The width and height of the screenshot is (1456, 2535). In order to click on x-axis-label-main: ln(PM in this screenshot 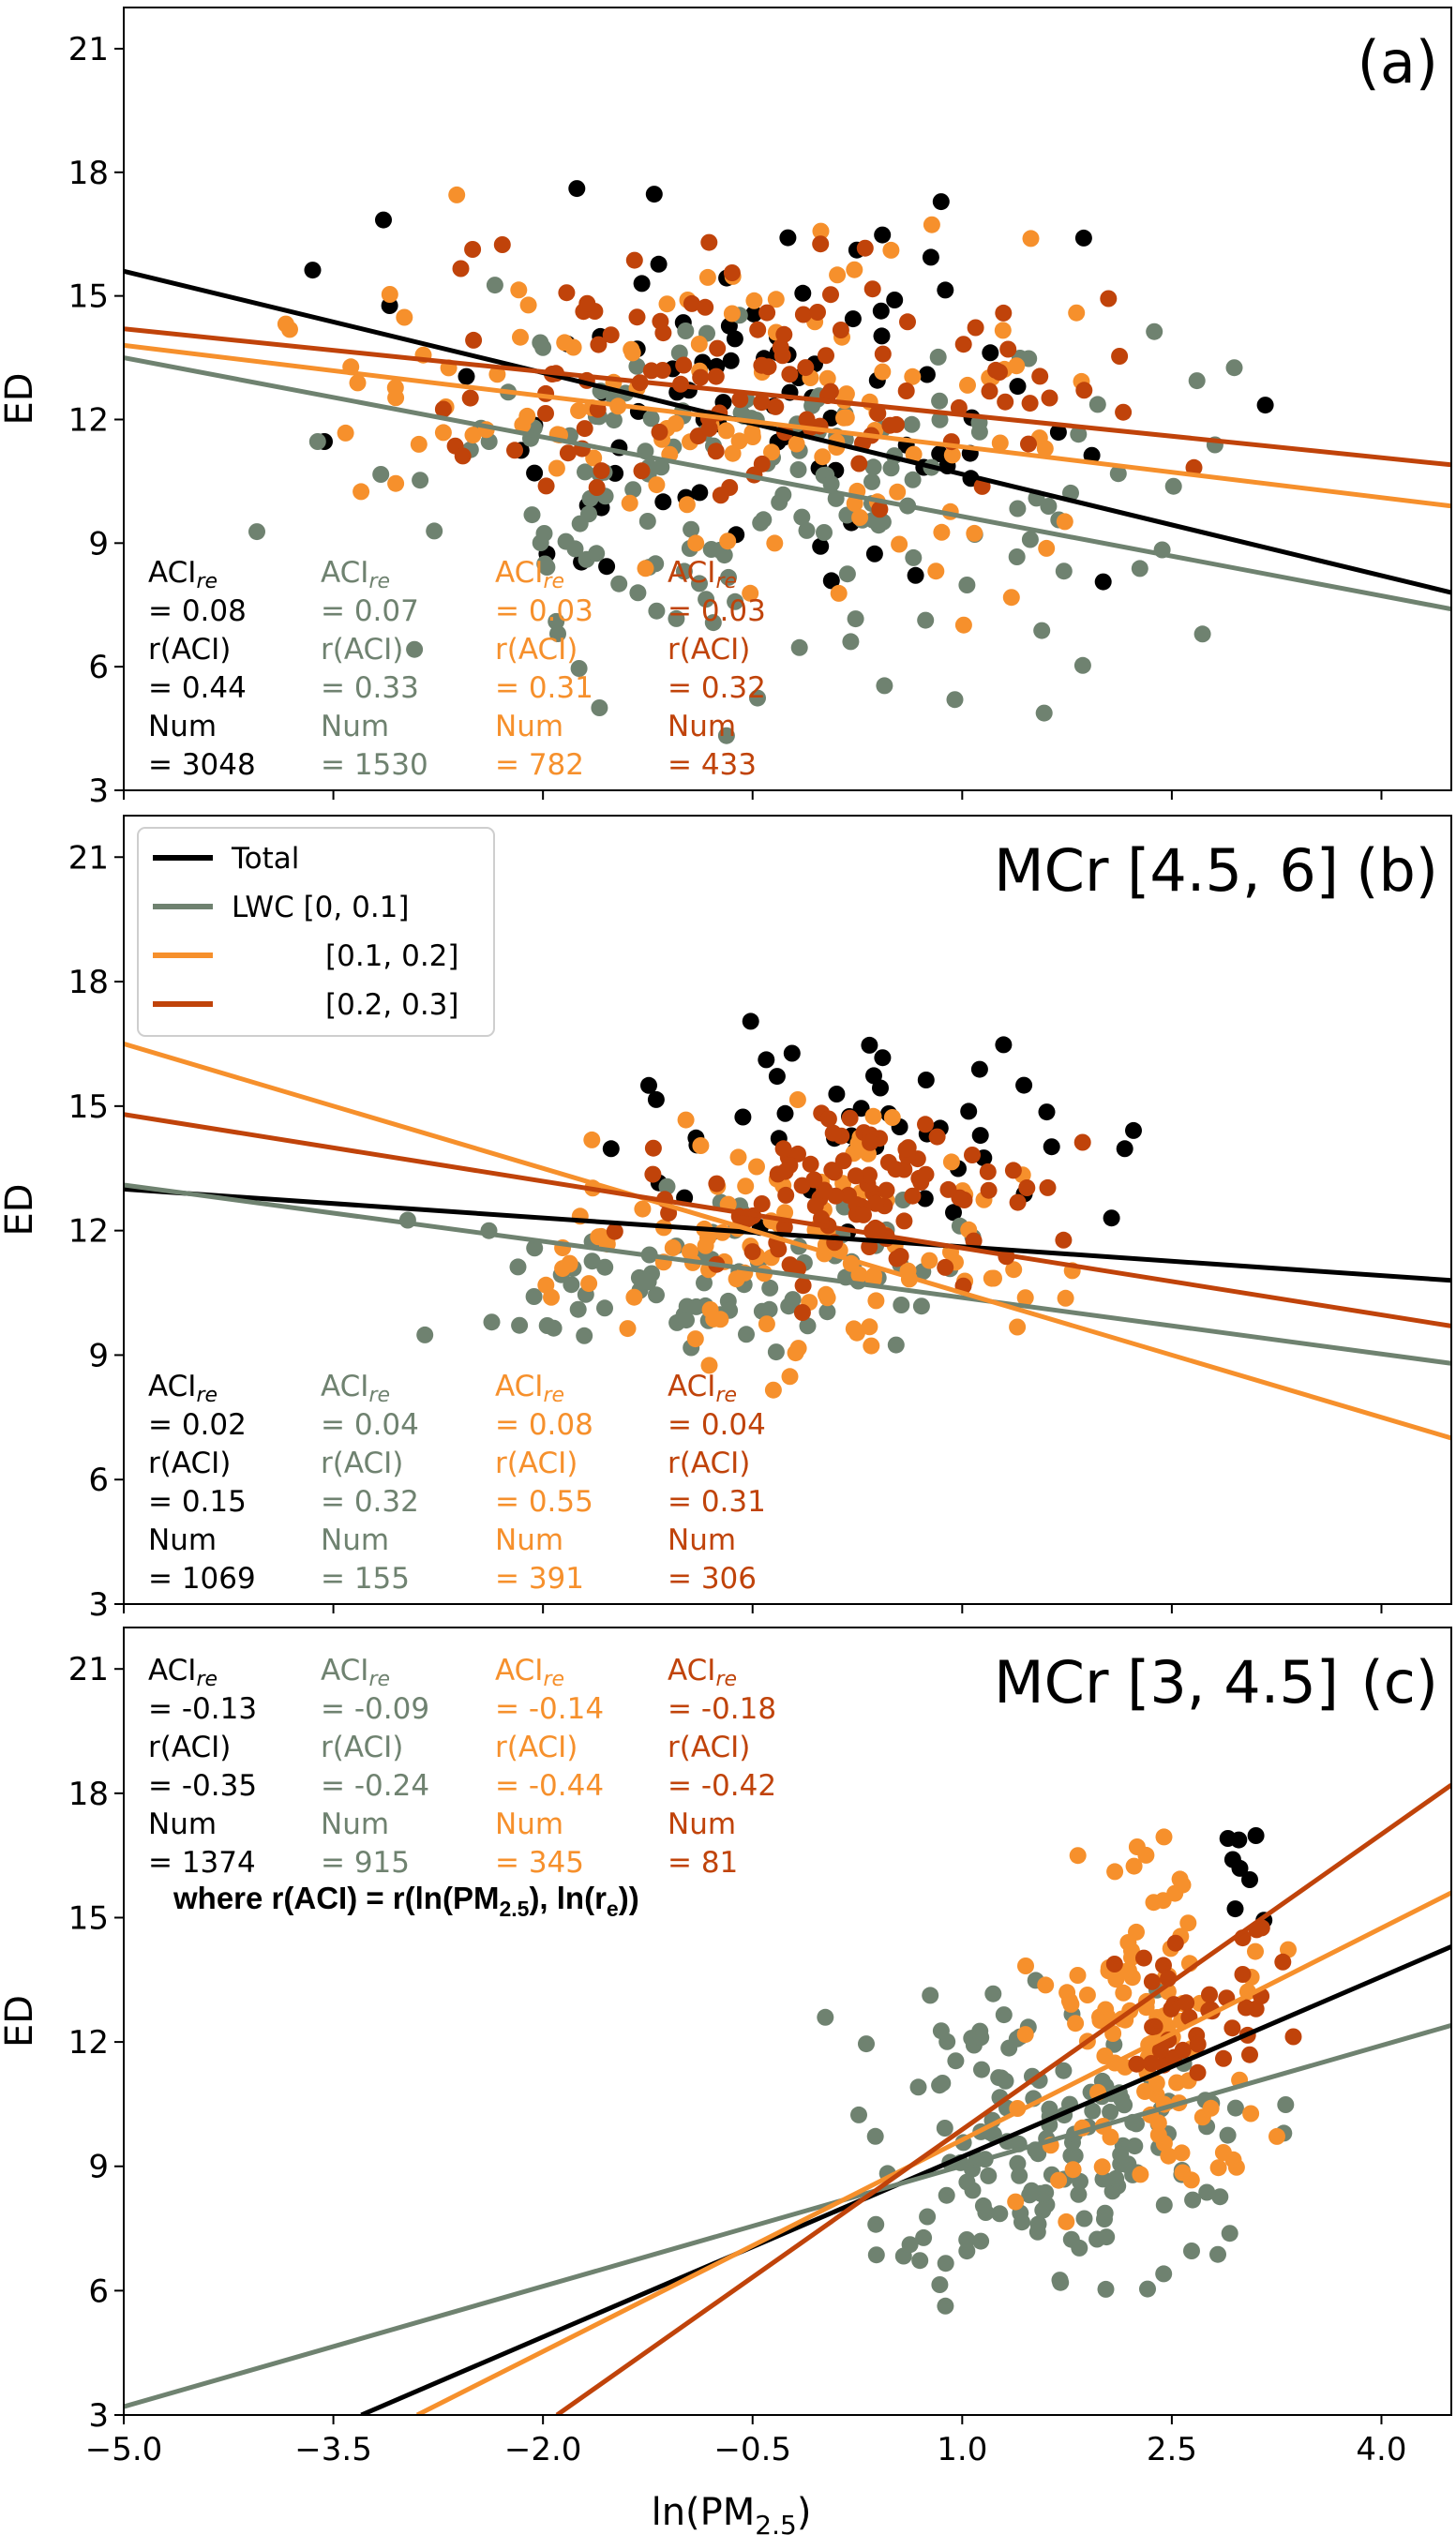, I will do `click(704, 2512)`.